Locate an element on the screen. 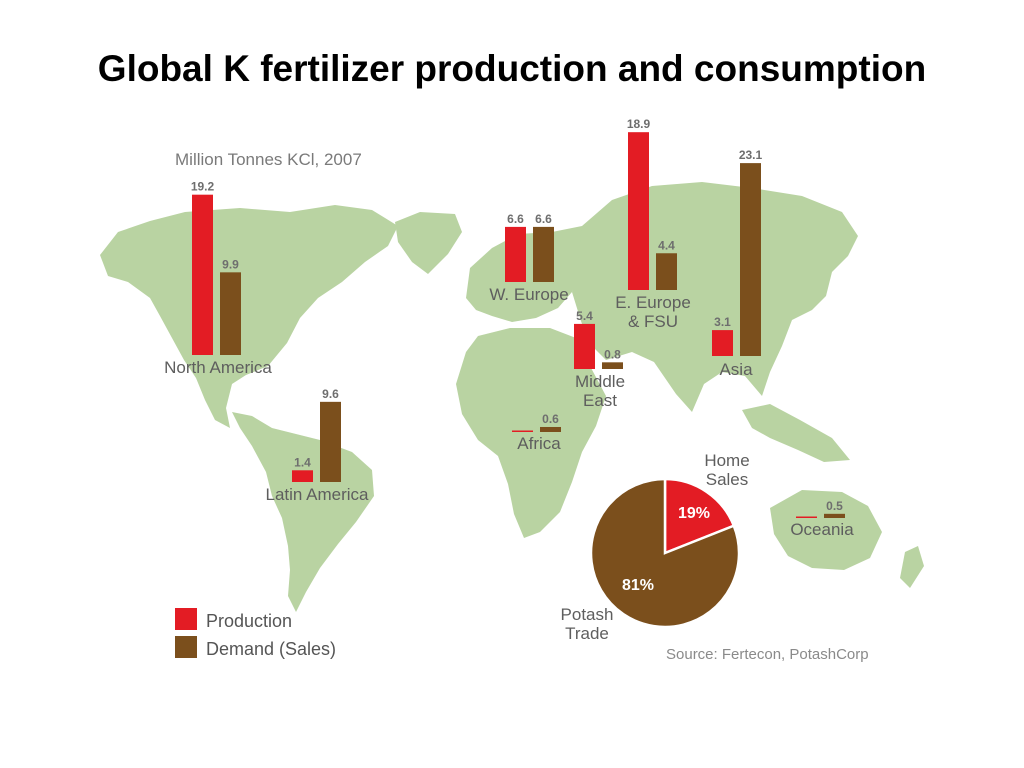 The image size is (1024, 768). region-label-oceania: Oceania is located at coordinates (822, 529).